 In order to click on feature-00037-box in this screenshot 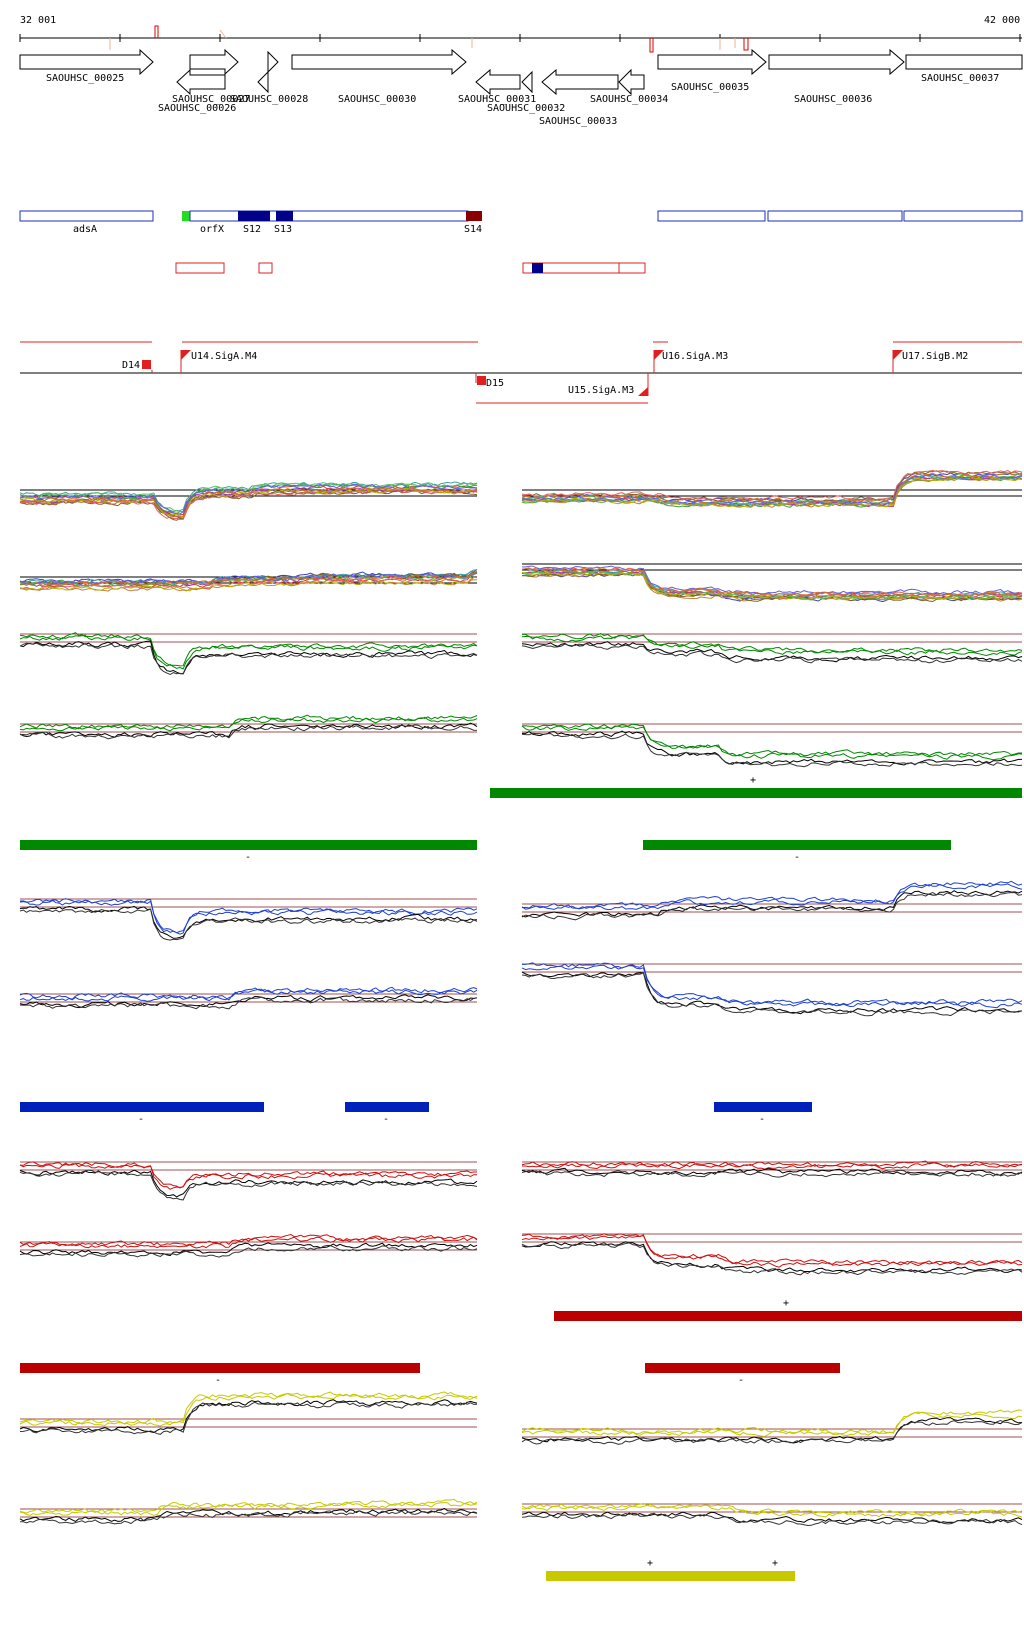, I will do `click(963, 216)`.